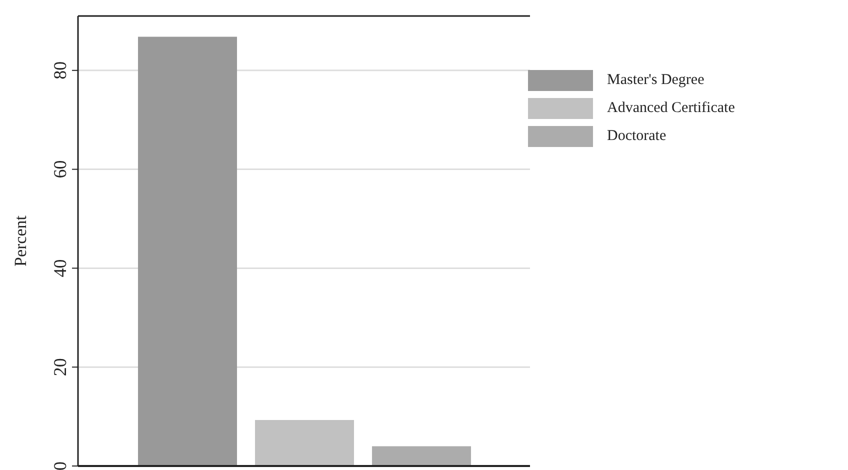  What do you see at coordinates (60, 367) in the screenshot?
I see `y-tick-label: 20` at bounding box center [60, 367].